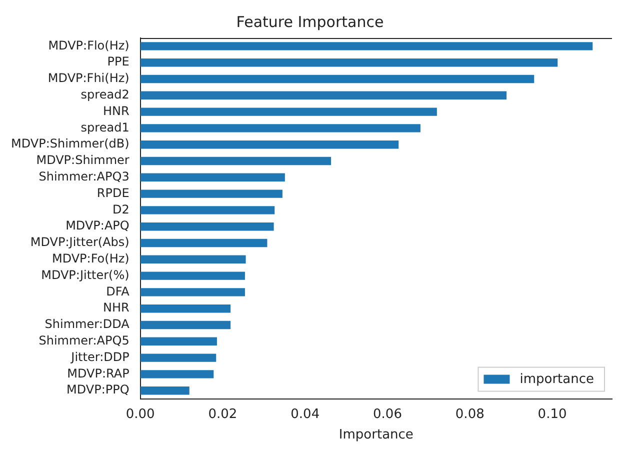 This screenshot has height=453, width=622. I want to click on x-tick-label: 0.10, so click(552, 414).